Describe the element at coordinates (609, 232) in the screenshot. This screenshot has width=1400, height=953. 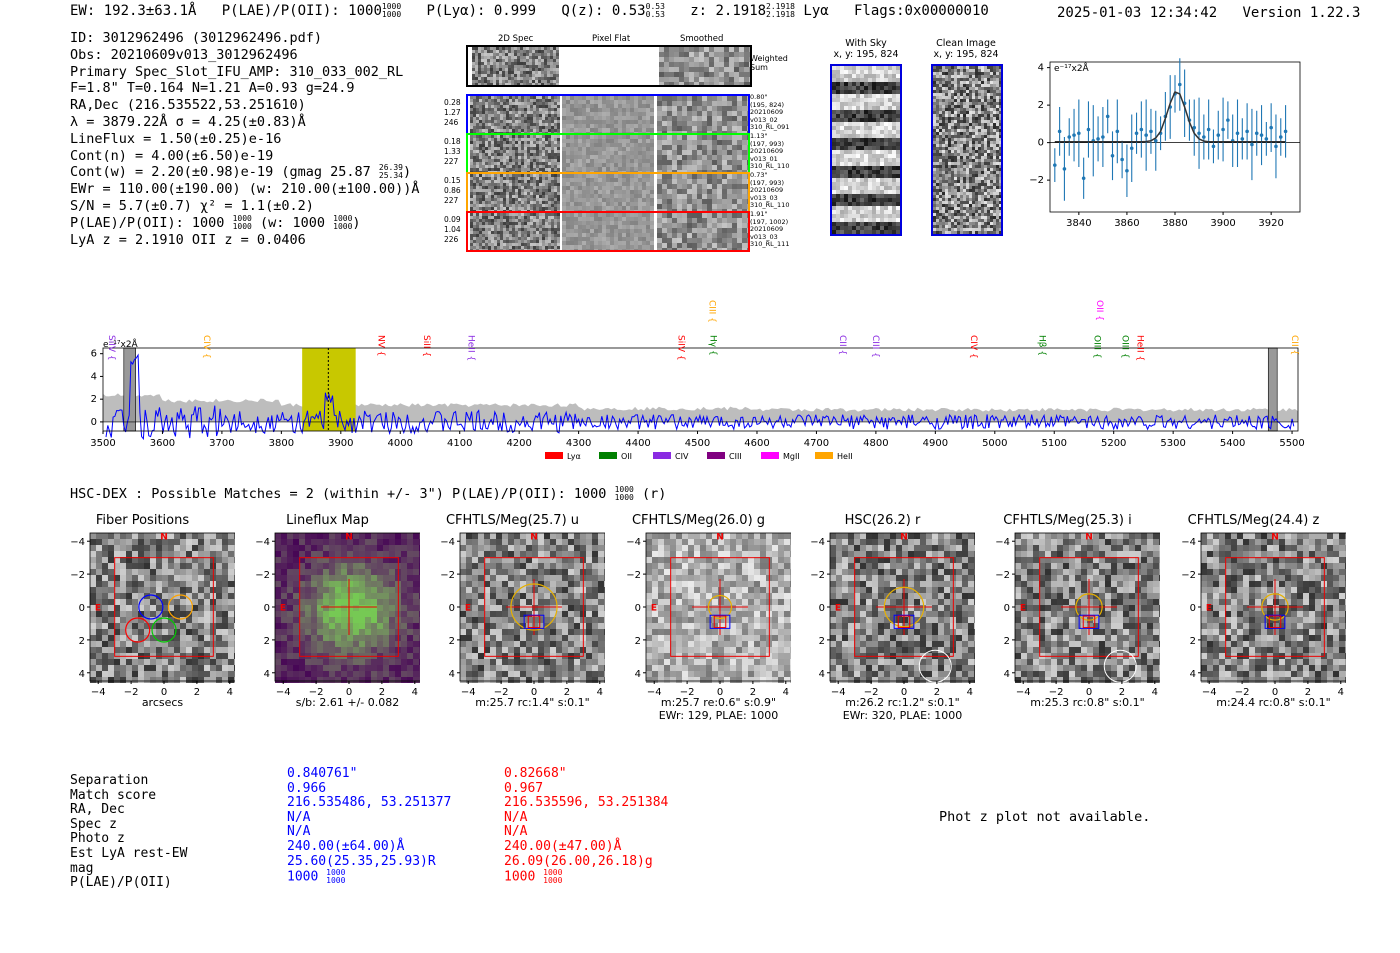
I see `cutout-row` at that location.